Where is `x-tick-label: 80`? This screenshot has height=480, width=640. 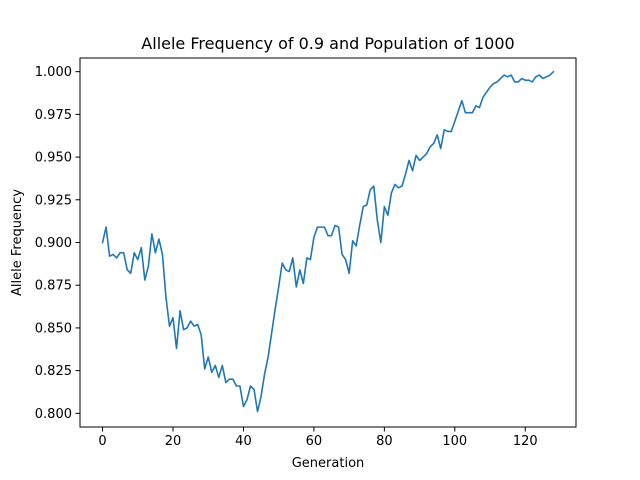 x-tick-label: 80 is located at coordinates (384, 441).